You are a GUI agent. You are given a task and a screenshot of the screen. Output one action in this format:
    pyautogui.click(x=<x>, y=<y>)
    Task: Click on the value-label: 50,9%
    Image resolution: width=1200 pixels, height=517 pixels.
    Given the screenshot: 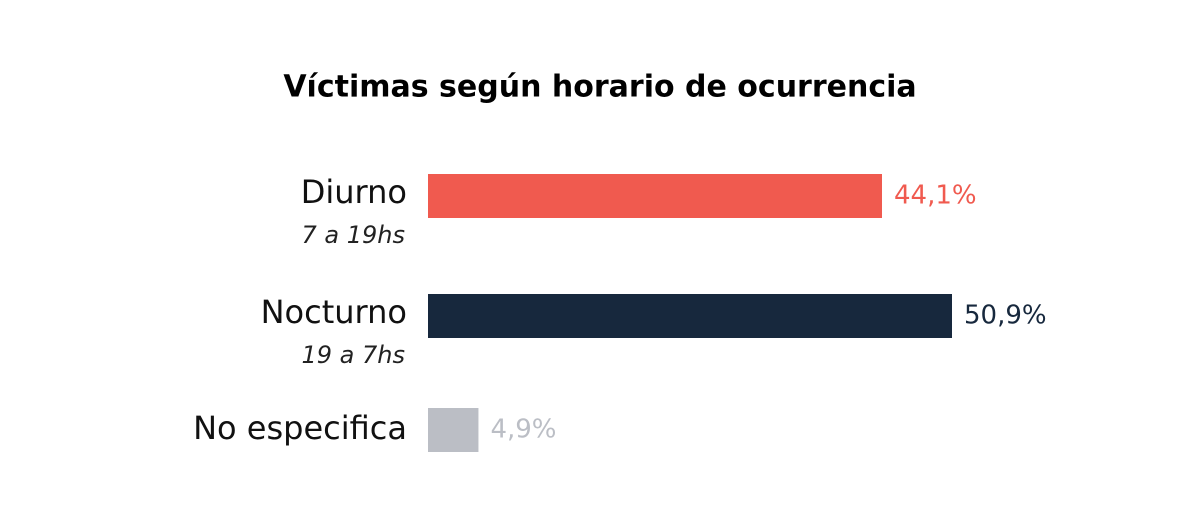 What is the action you would take?
    pyautogui.click(x=1005, y=316)
    